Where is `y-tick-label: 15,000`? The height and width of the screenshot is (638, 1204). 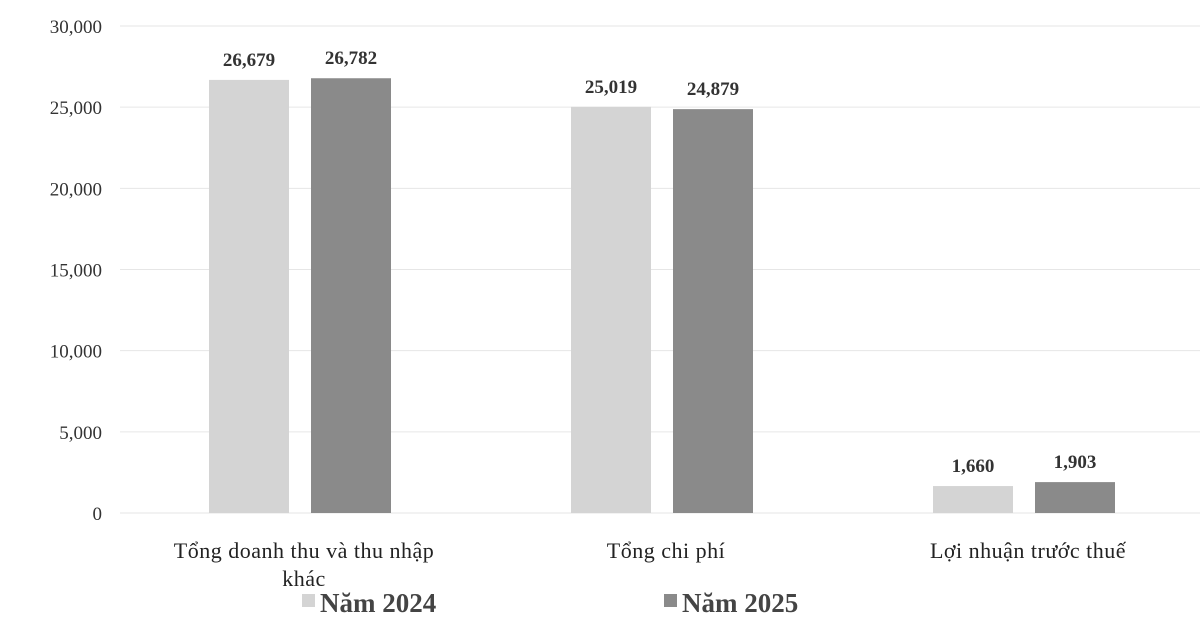 y-tick-label: 15,000 is located at coordinates (76, 271).